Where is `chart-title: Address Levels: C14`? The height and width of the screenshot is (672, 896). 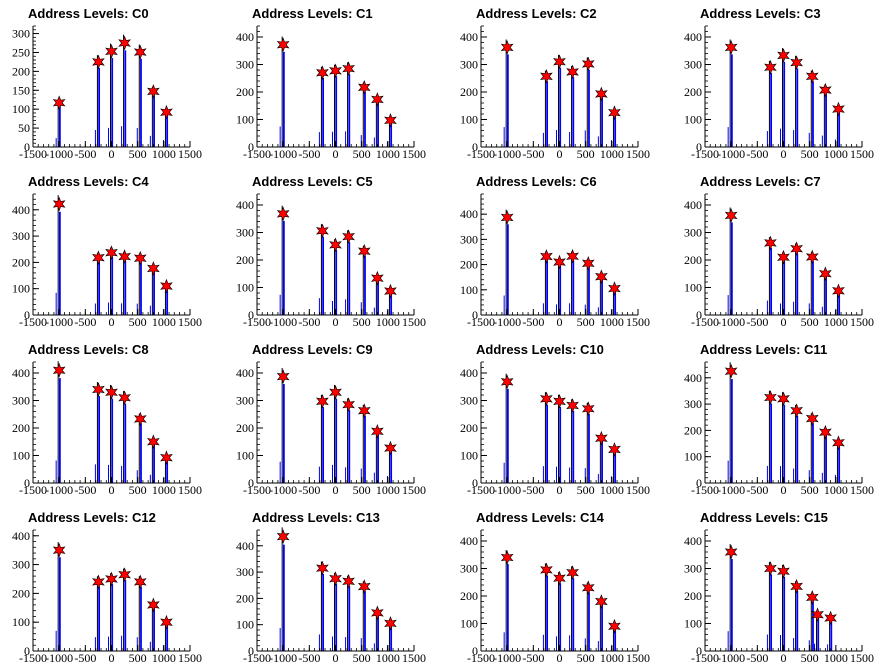 chart-title: Address Levels: C14 is located at coordinates (540, 517).